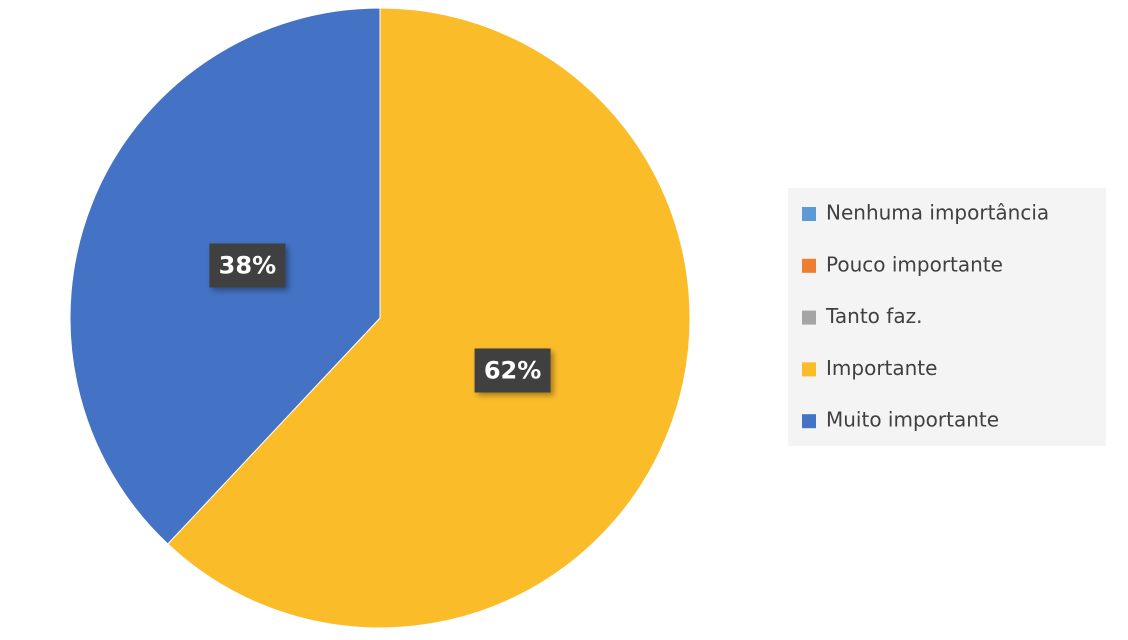 This screenshot has width=1128, height=640. What do you see at coordinates (947, 317) in the screenshot?
I see `legend-box` at bounding box center [947, 317].